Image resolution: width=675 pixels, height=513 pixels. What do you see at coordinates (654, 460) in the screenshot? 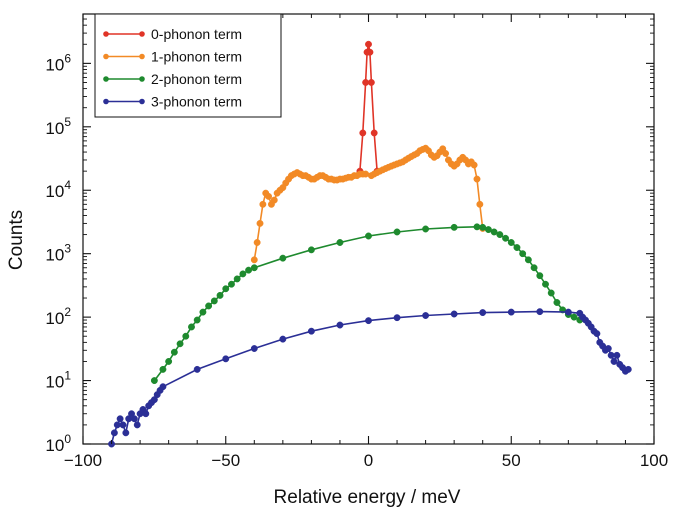
I see `x-tick-label: 100` at bounding box center [654, 460].